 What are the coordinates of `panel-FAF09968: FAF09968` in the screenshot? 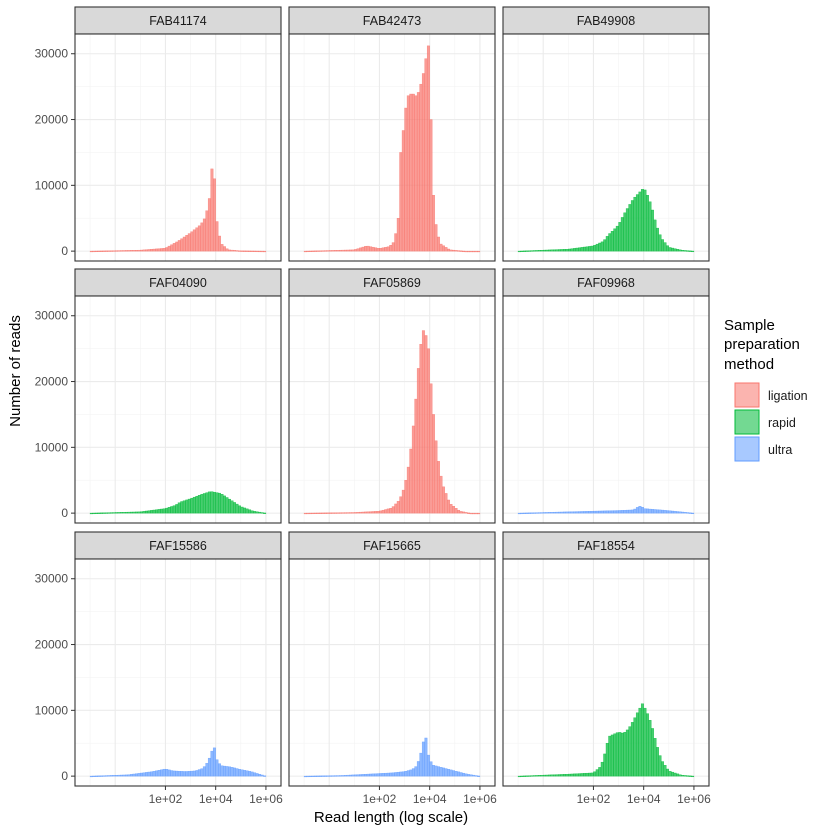 It's located at (606, 396).